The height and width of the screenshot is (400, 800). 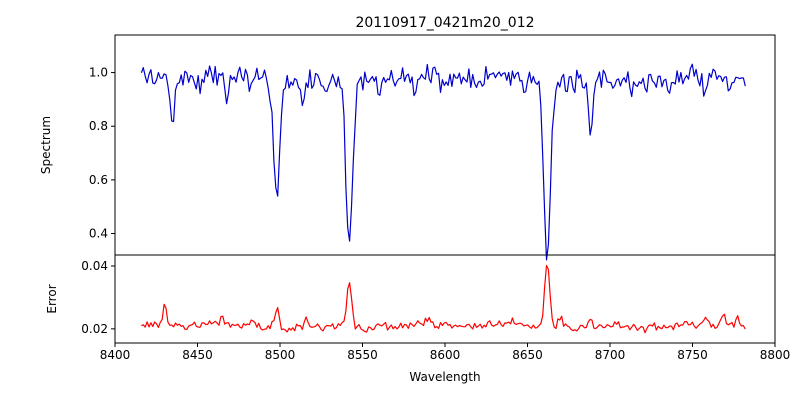 What do you see at coordinates (98, 73) in the screenshot?
I see `spectrum-y-tick-label: 1.0` at bounding box center [98, 73].